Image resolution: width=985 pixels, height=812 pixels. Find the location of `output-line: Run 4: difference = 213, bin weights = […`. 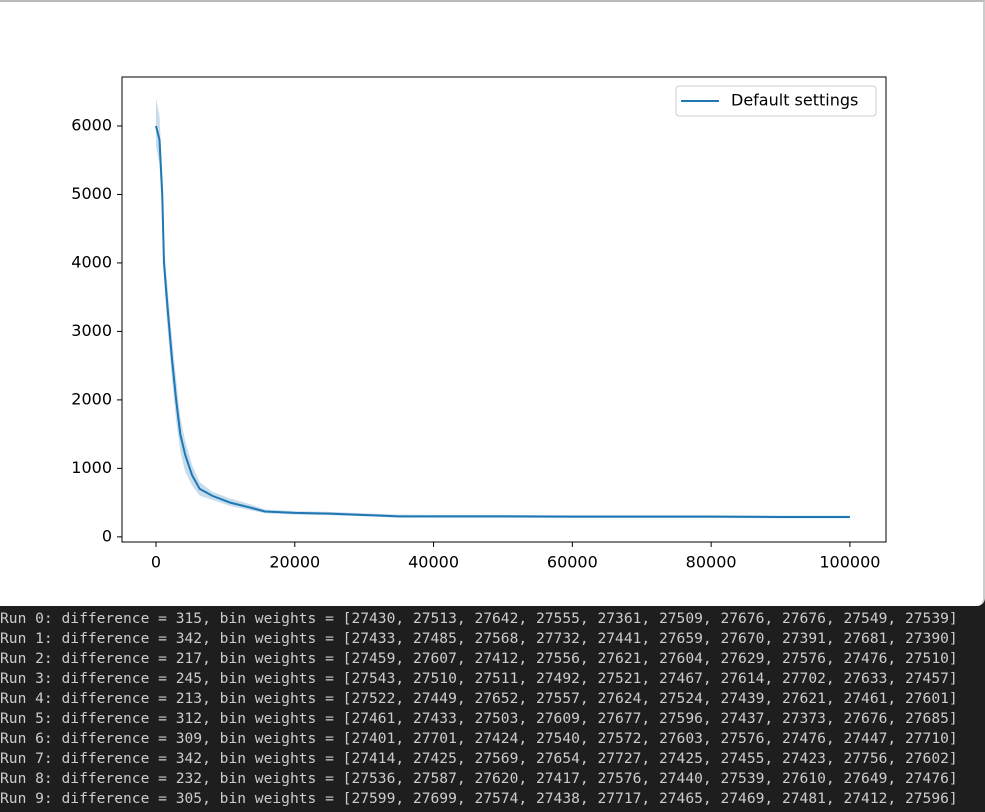

output-line: Run 4: difference = 213, bin weights = [… is located at coordinates (479, 698).